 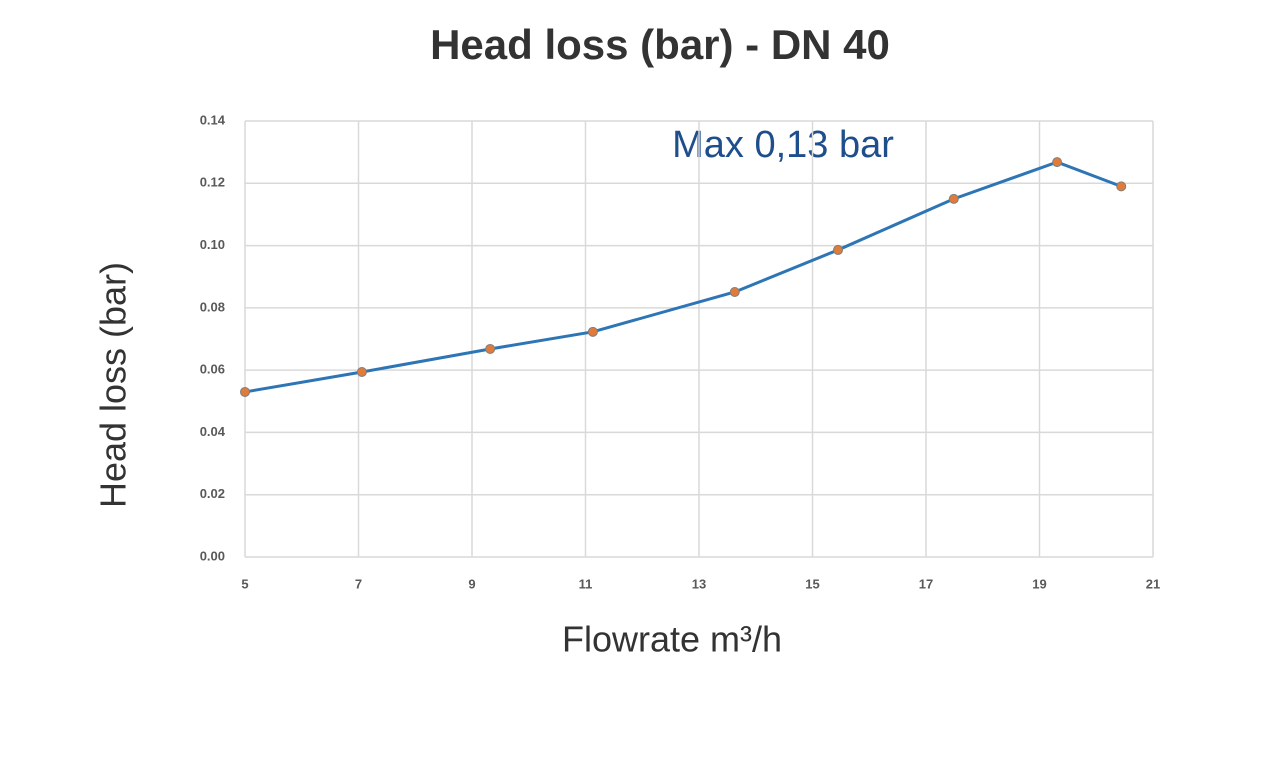 I want to click on x-tick-label: 15, so click(x=812, y=583).